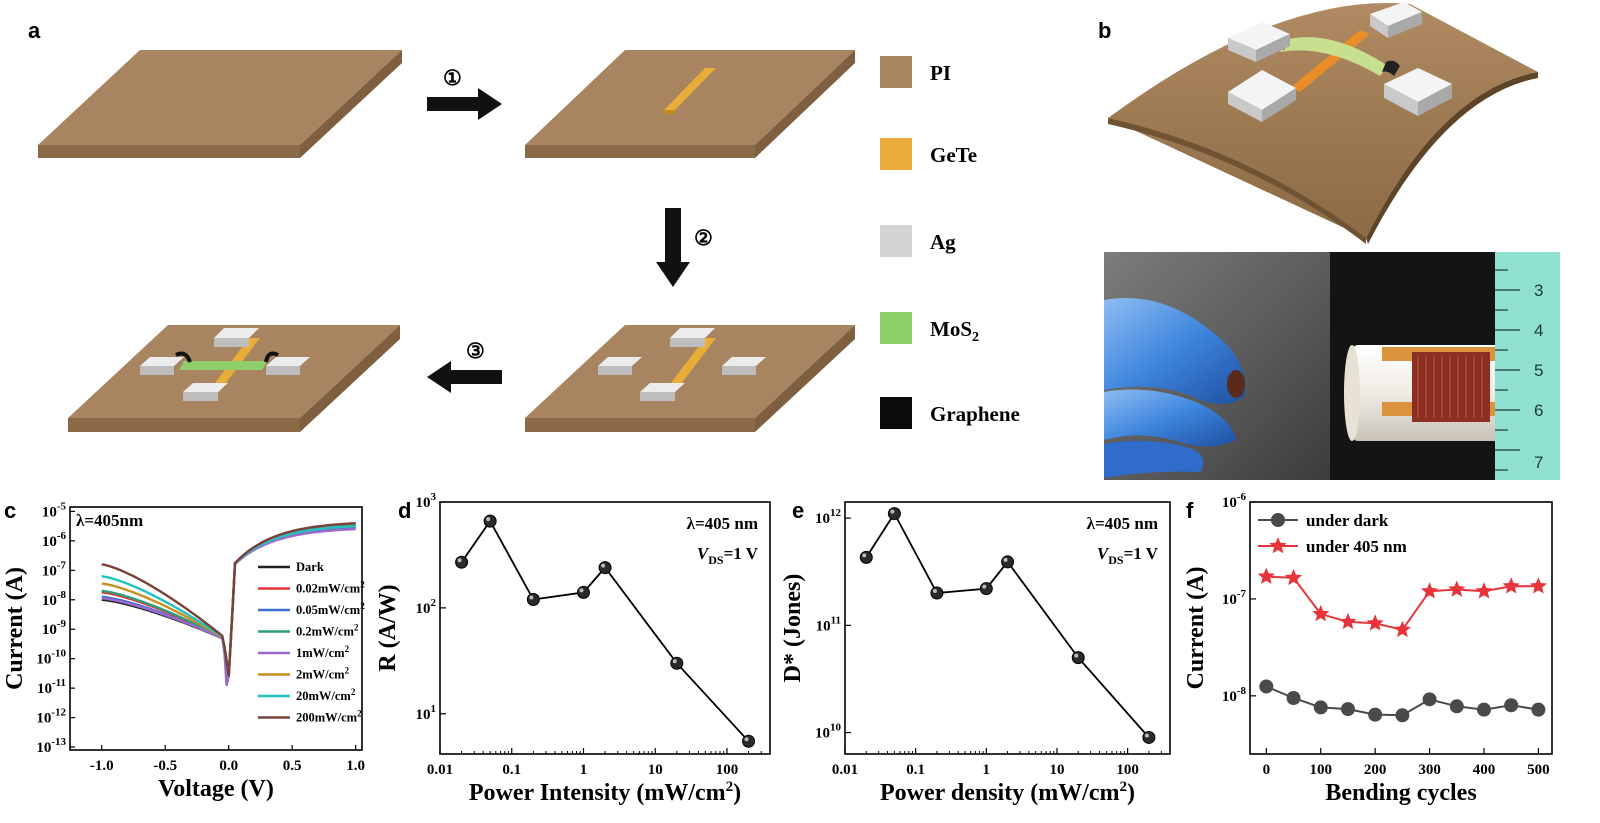  Describe the element at coordinates (440, 770) in the screenshot. I see `chart-d-xtick-label: 0.01` at that location.